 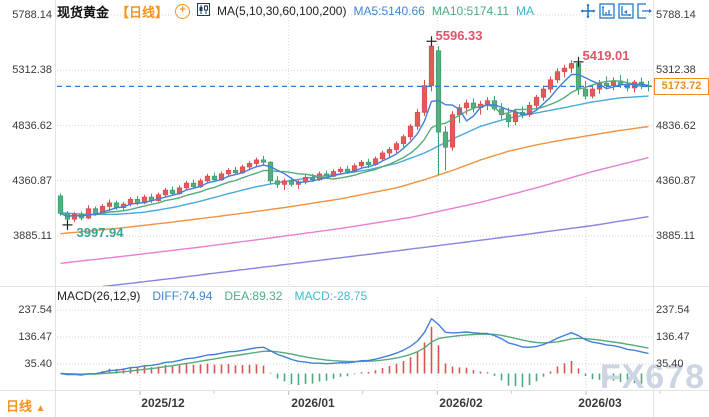 I want to click on period-tag: 【日线】, so click(x=142, y=12).